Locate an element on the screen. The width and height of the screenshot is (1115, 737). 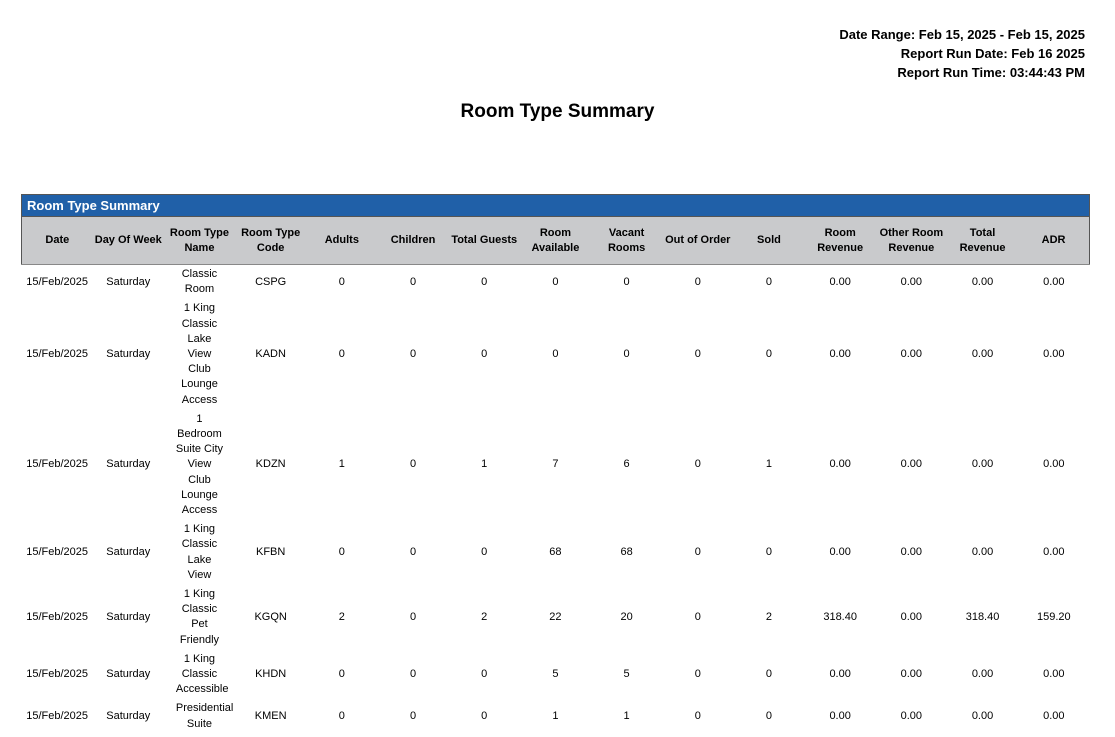
column-header: ADR is located at coordinates (1054, 240).